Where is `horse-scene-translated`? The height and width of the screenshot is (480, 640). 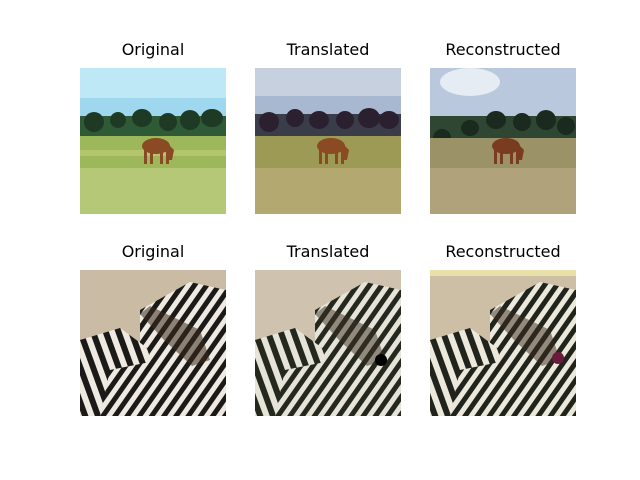
horse-scene-translated is located at coordinates (328, 141).